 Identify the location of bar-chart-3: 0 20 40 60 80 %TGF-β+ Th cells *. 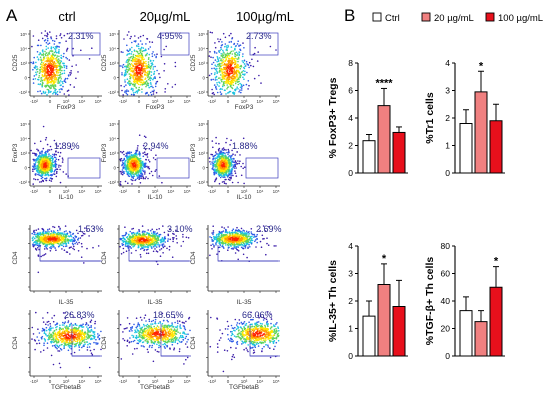
(464, 301).